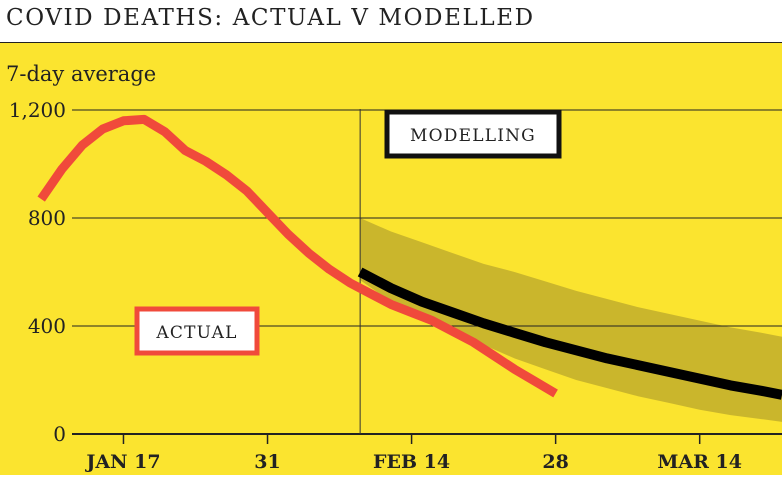 This screenshot has width=782, height=479. Describe the element at coordinates (555, 462) in the screenshot. I see `x-tick-label: 28` at that location.